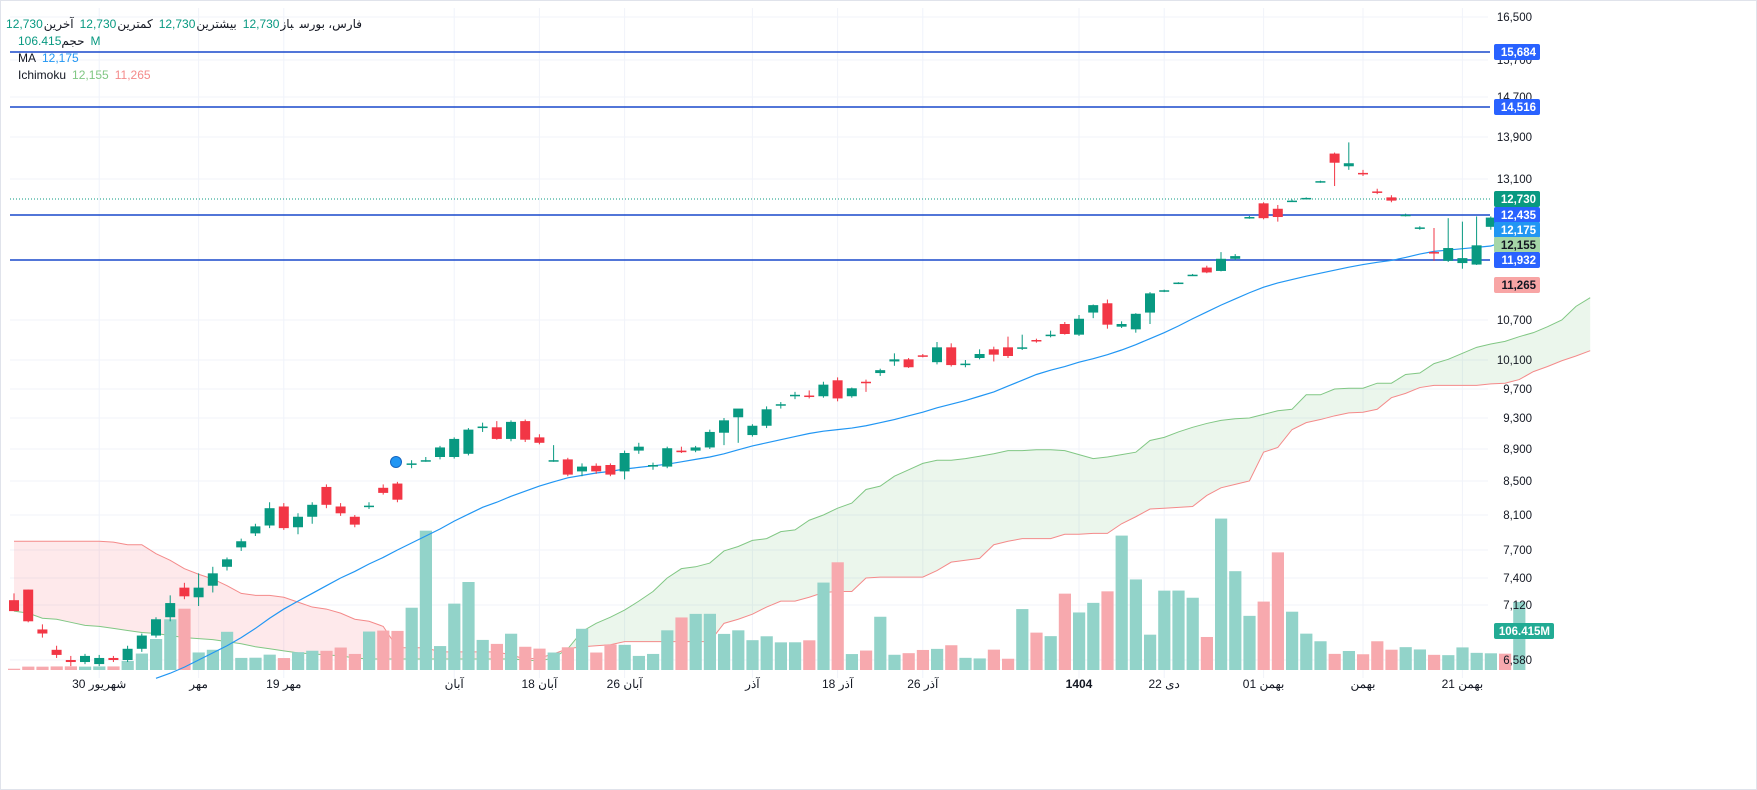  What do you see at coordinates (58, 24) in the screenshot?
I see `close-label: آخرین` at bounding box center [58, 24].